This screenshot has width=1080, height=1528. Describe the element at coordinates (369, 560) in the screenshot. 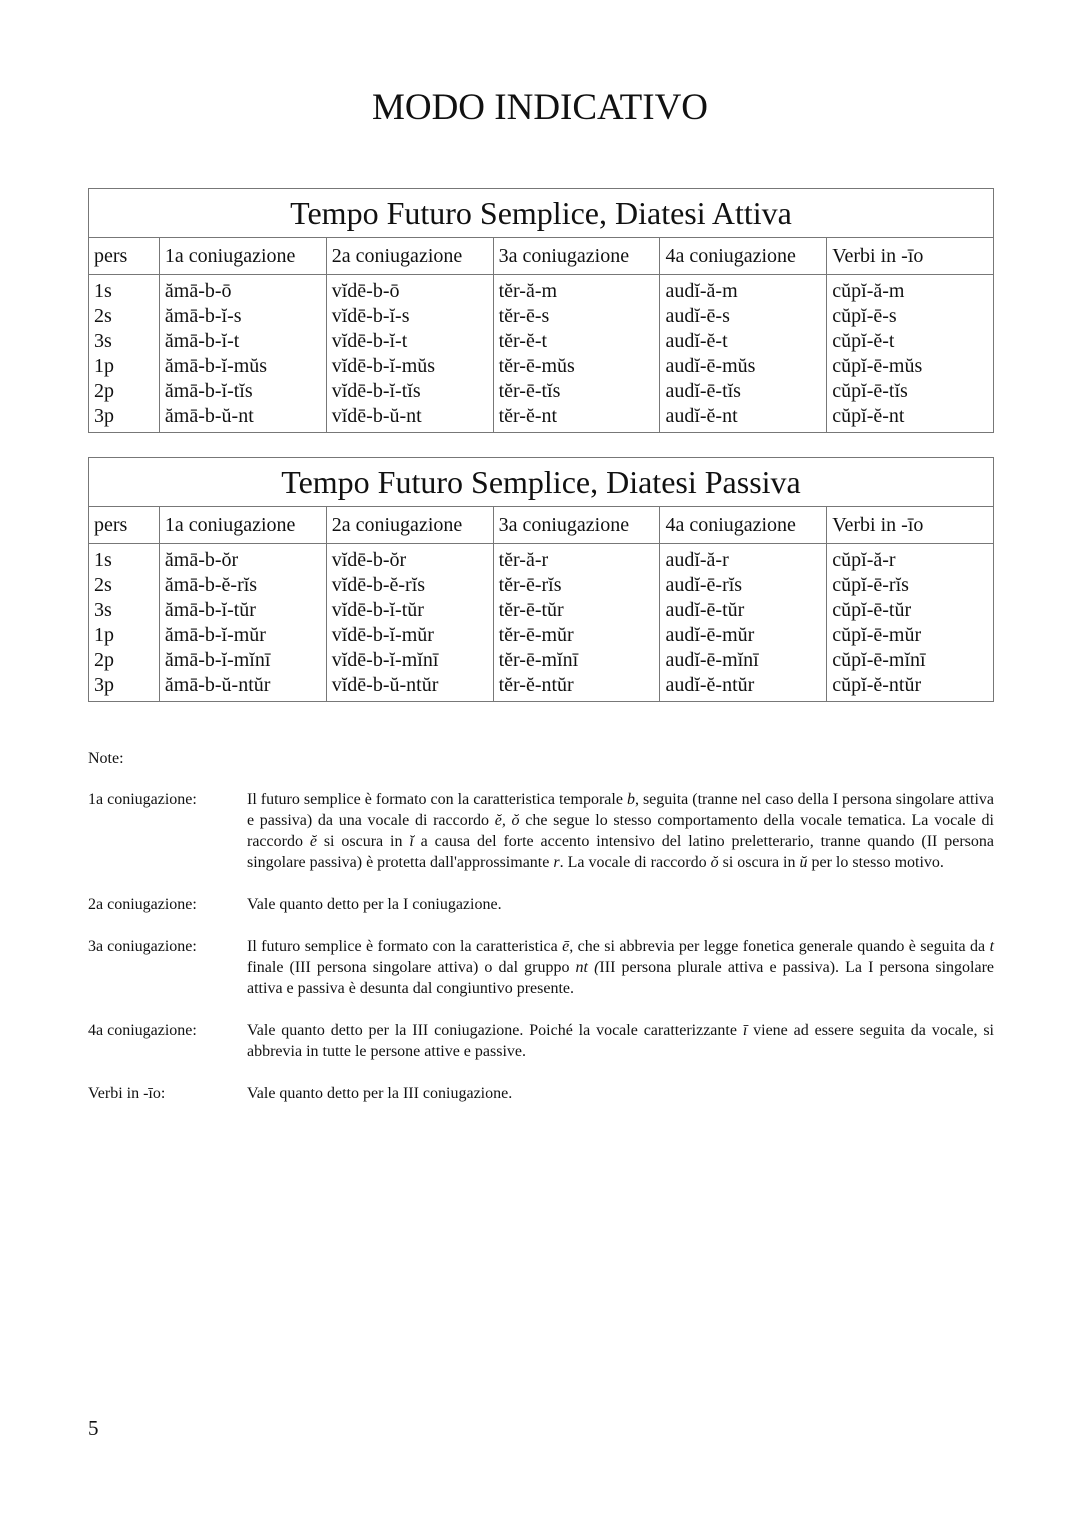

I see `verb-form: vĭdē-b-ŏr` at that location.